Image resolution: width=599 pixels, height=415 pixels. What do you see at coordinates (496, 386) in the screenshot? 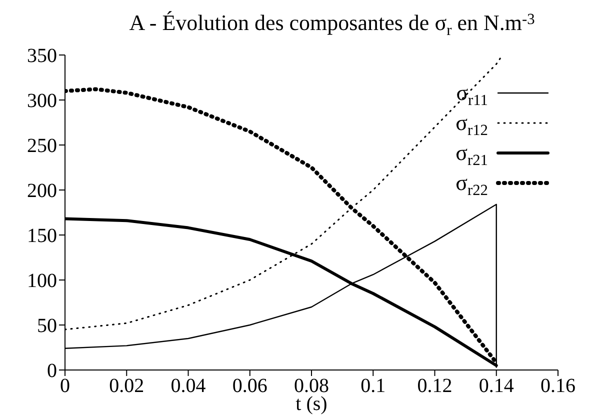
I see `x-tick-label: 0.14` at bounding box center [496, 386].